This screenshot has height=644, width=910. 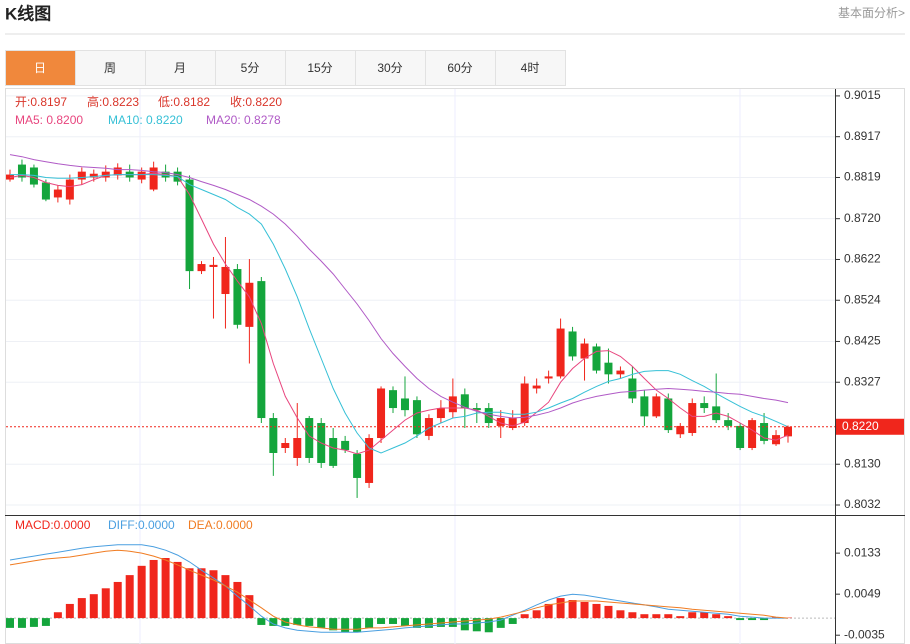 What do you see at coordinates (862, 218) in the screenshot?
I see `y-tick-label: 0.8720` at bounding box center [862, 218].